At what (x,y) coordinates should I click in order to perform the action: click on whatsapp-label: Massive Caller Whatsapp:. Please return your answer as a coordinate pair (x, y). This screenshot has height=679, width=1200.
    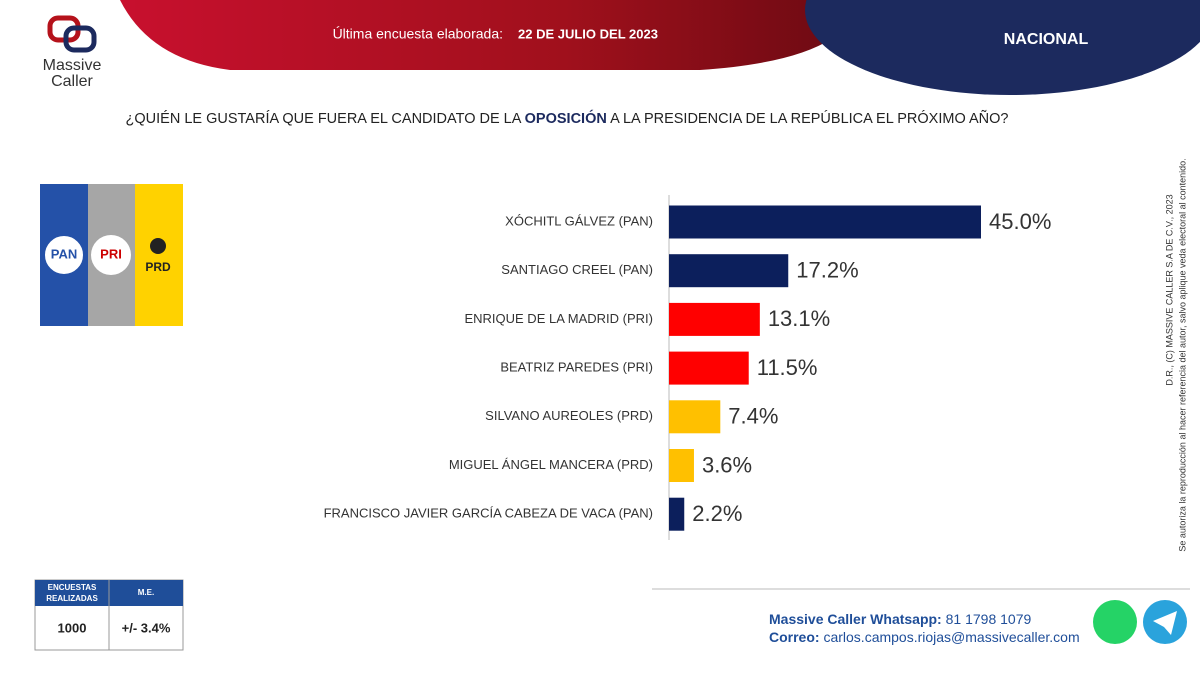
    Looking at the image, I should click on (855, 619).